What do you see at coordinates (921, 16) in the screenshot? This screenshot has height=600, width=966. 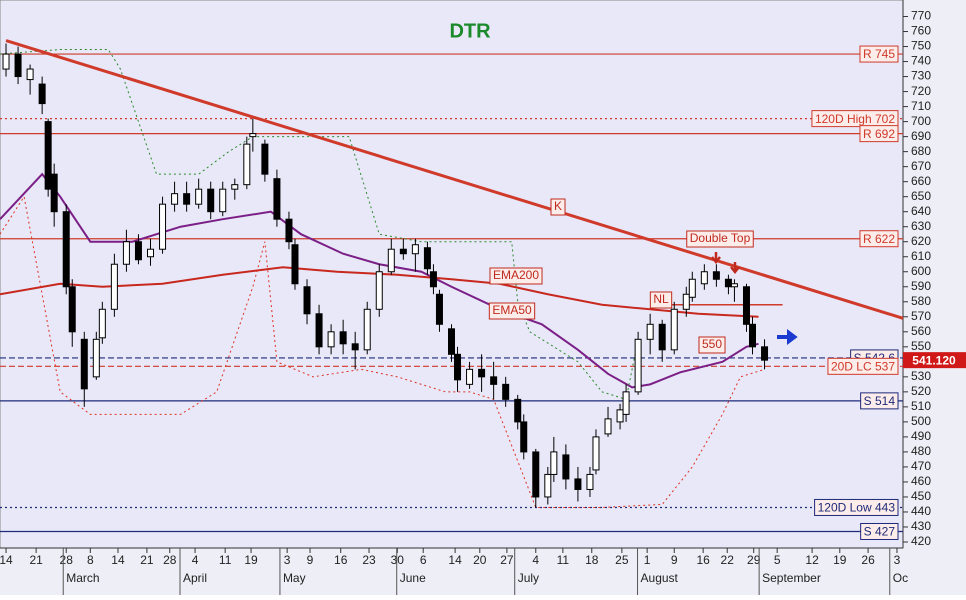 I see `y-tick-label: 770` at bounding box center [921, 16].